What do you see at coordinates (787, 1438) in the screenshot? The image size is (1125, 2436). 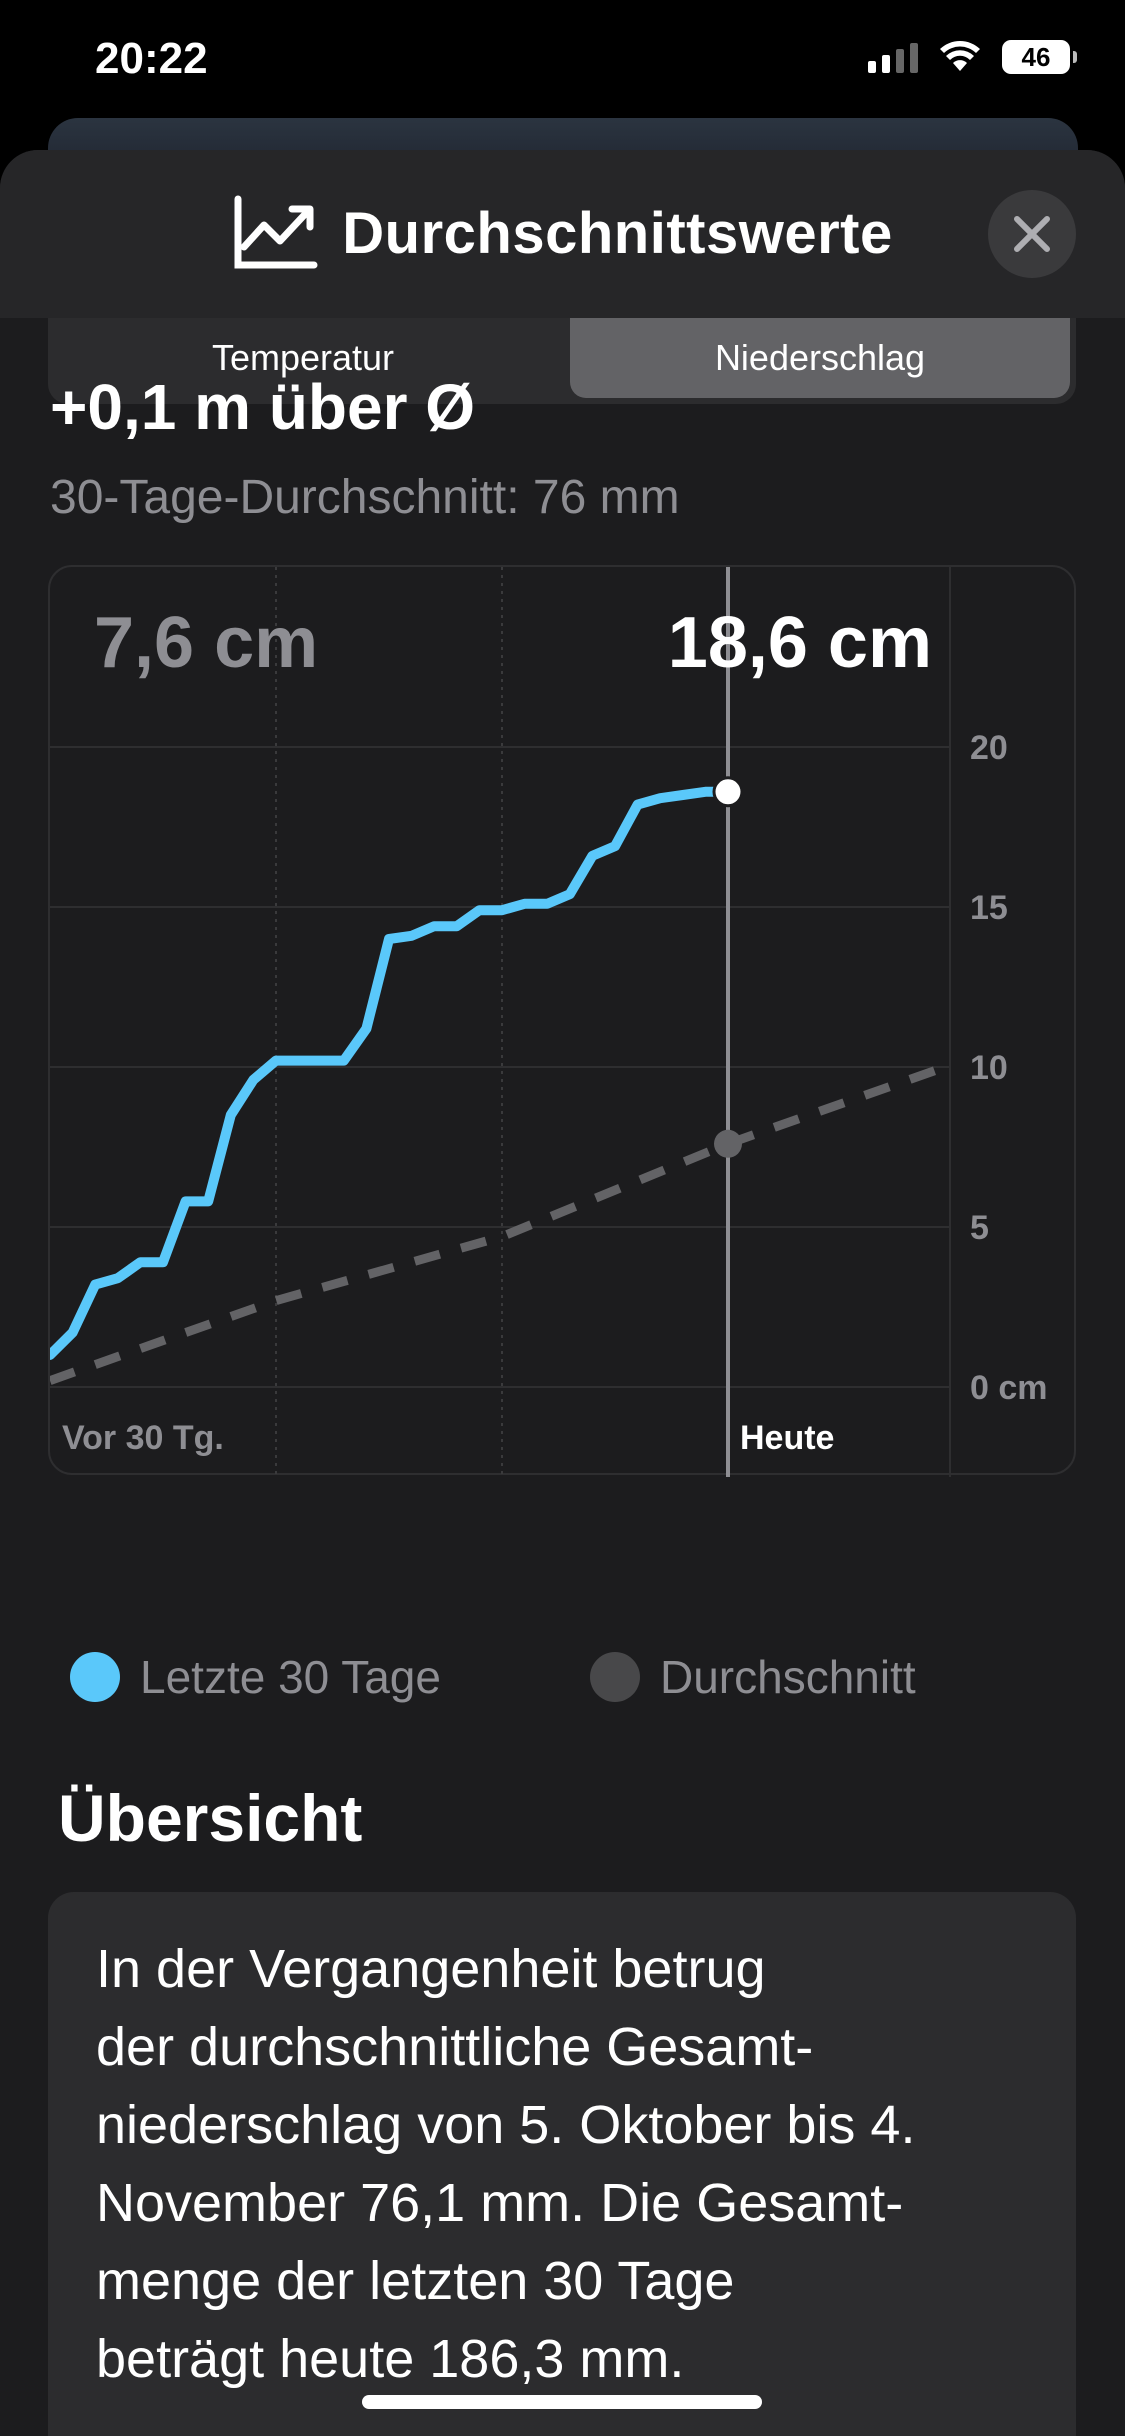 I see `x-today-label: Heute` at bounding box center [787, 1438].